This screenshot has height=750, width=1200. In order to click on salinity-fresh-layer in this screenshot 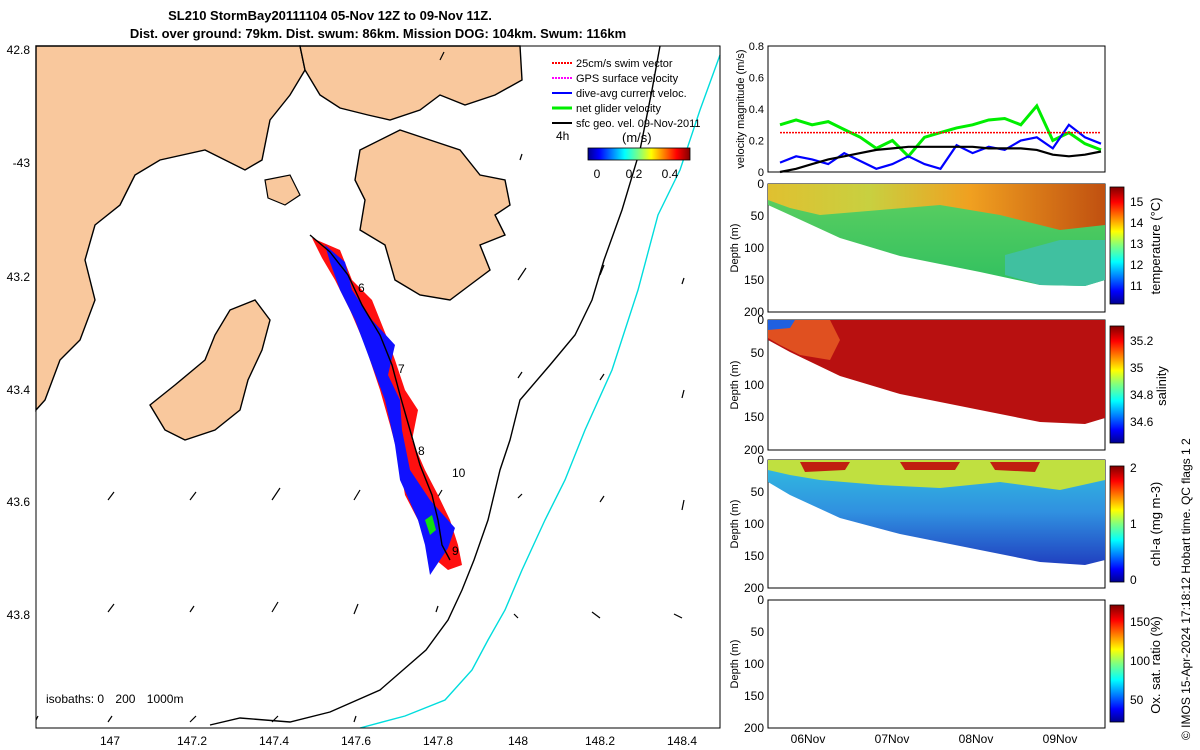, I will do `click(781, 325)`.